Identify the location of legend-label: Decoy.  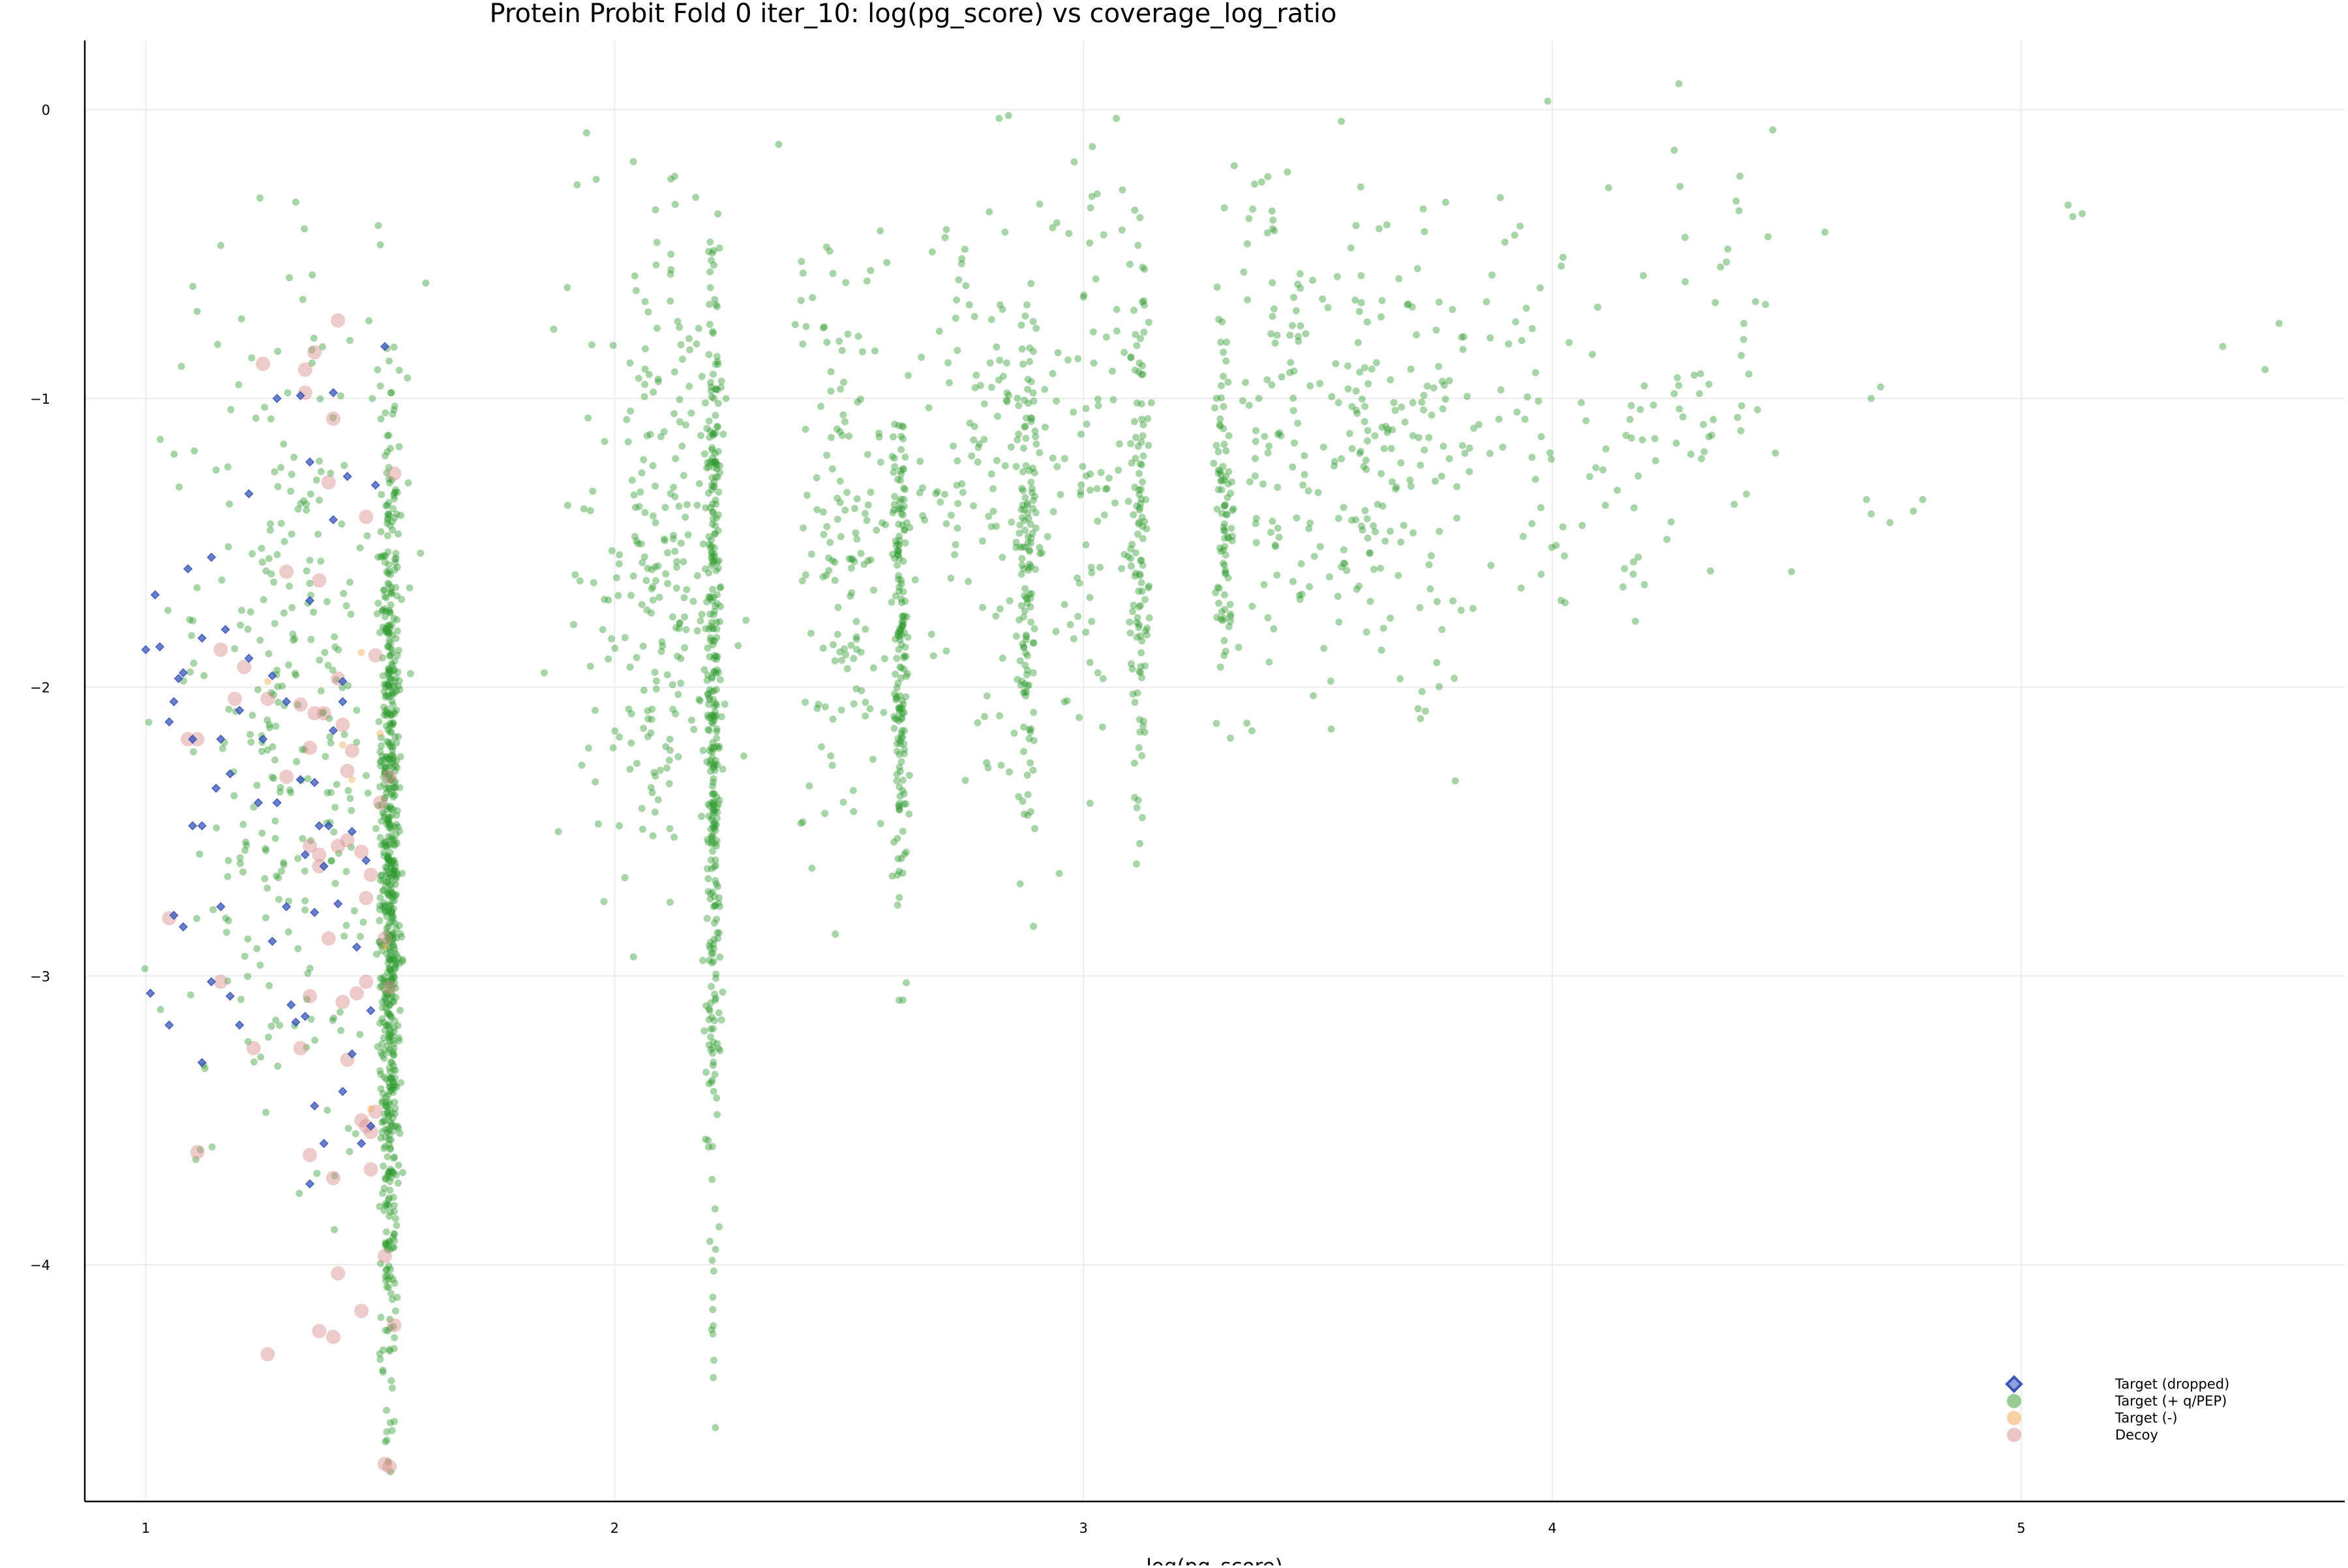
(2137, 1435).